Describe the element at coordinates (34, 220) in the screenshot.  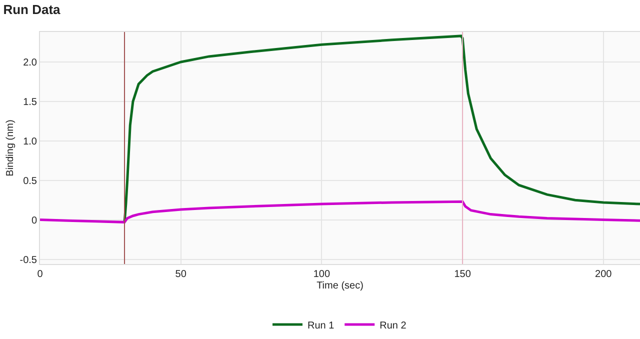
I see `y-tick-label: 0` at that location.